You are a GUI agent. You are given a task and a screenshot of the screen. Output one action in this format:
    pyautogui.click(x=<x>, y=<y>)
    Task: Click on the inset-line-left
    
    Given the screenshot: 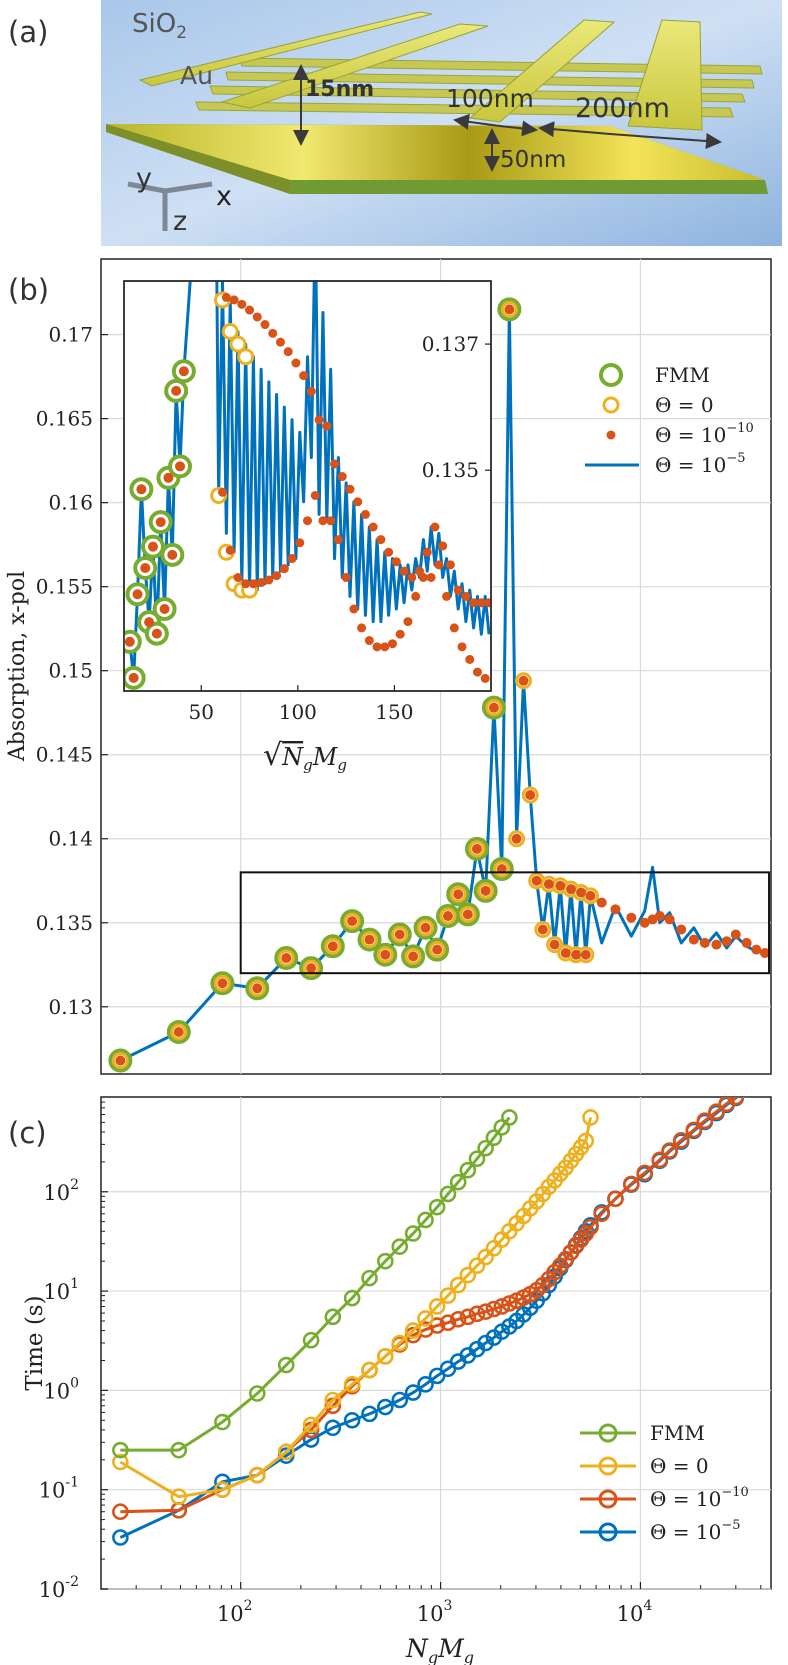 What is the action you would take?
    pyautogui.click(x=160, y=480)
    